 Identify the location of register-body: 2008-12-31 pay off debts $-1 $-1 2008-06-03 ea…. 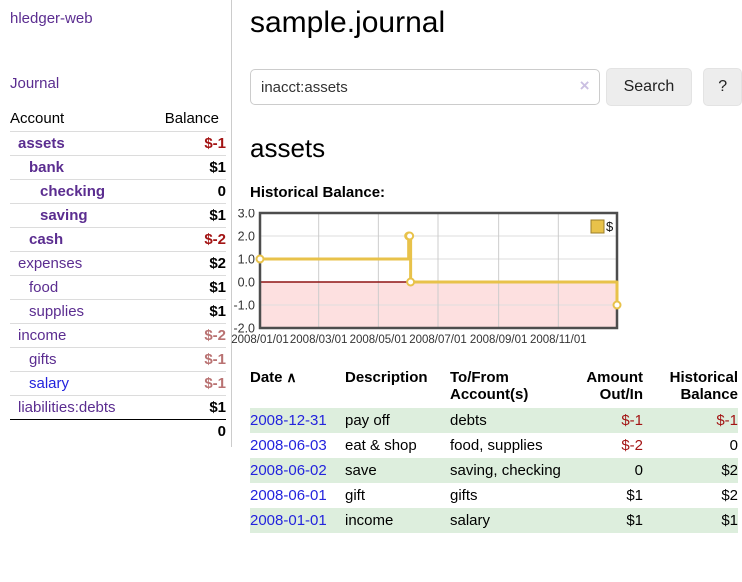
(494, 470).